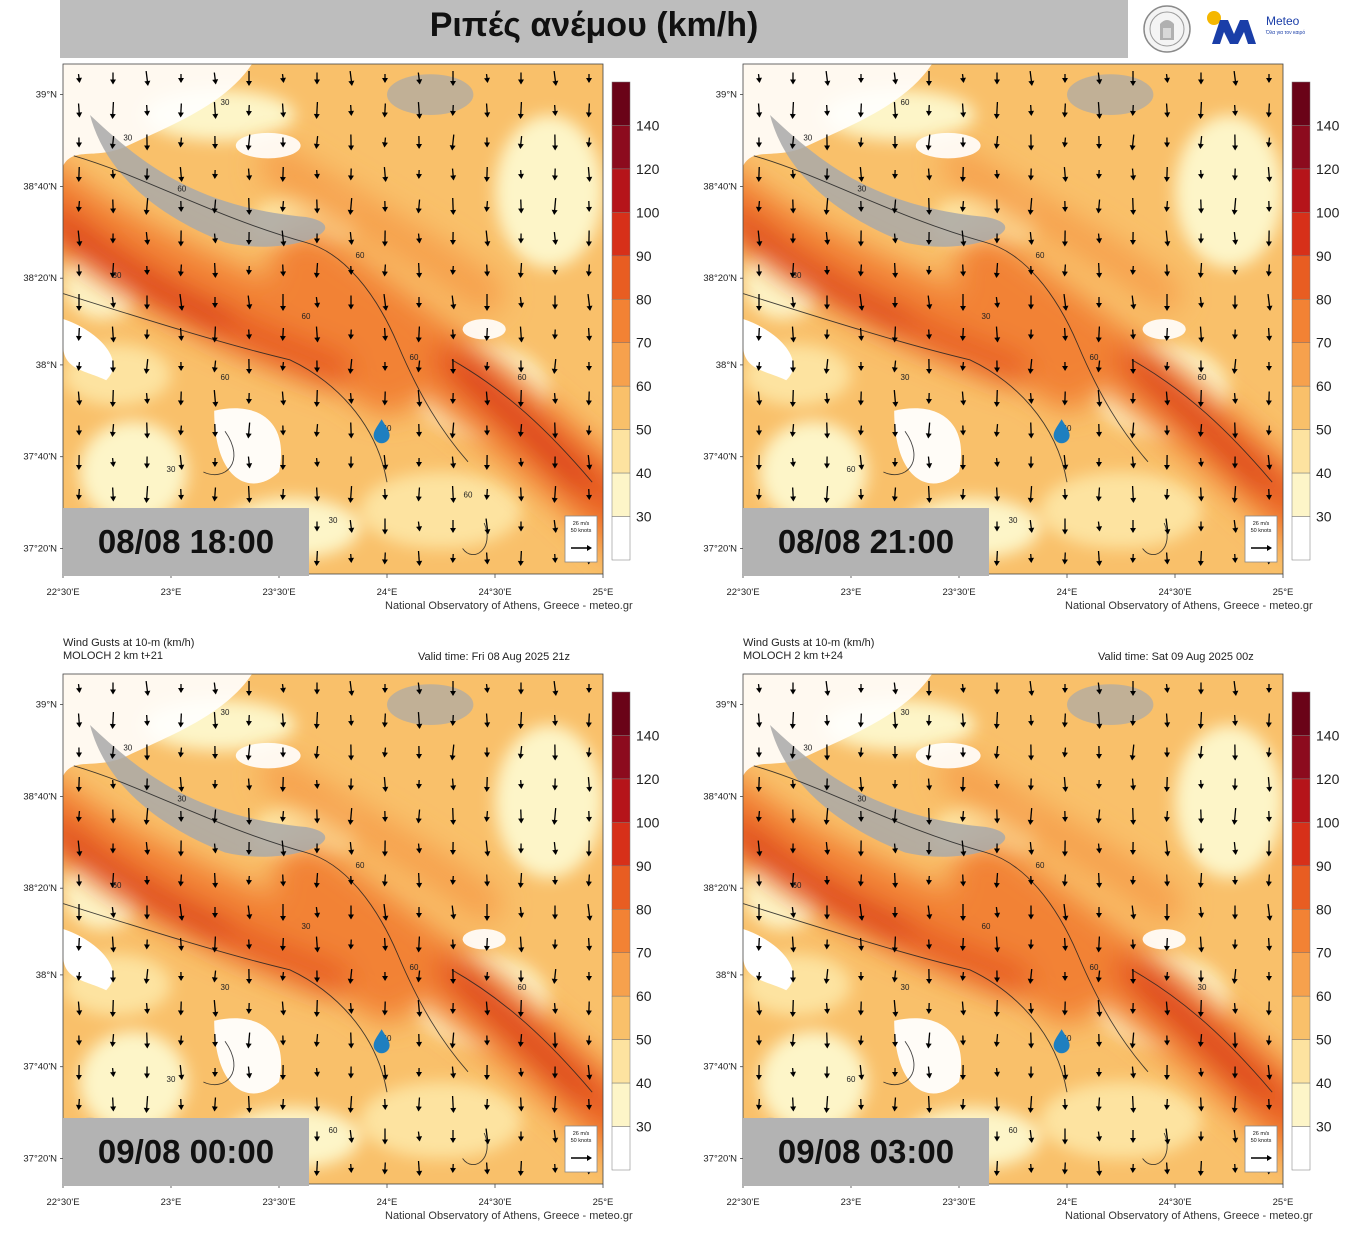  What do you see at coordinates (381, 431) in the screenshot?
I see `location-marker-icon` at bounding box center [381, 431].